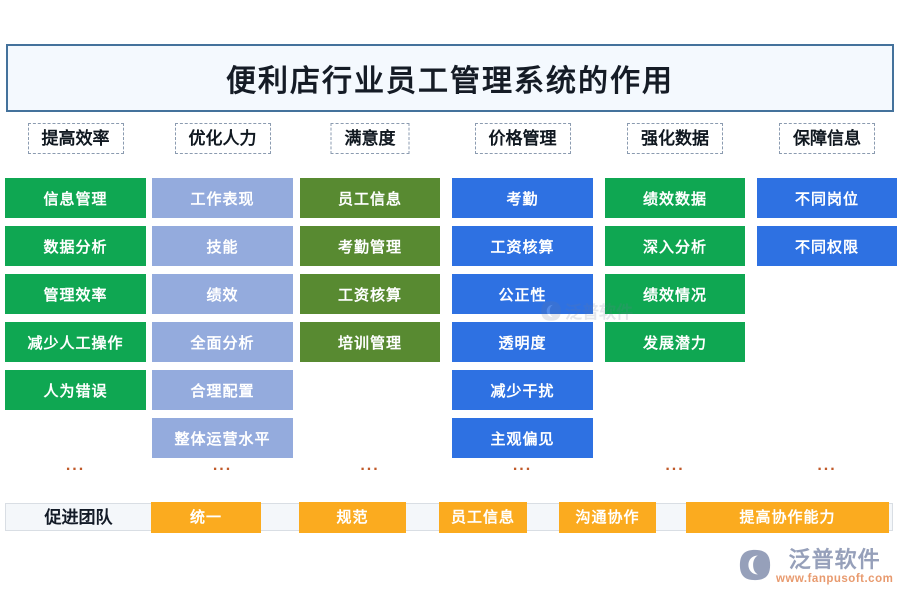  I want to click on column-boxes: 信息管理 数据分析 管理效率 减少人工操作 人为错误, so click(75, 298).